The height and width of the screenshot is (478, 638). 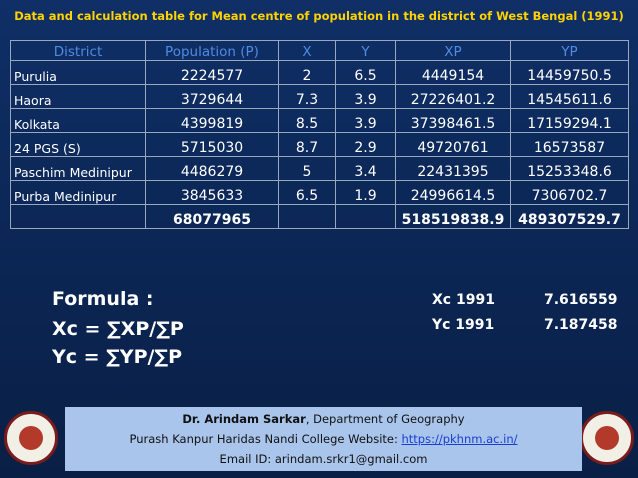 What do you see at coordinates (212, 144) in the screenshot?
I see `value-cell: 5715030` at bounding box center [212, 144].